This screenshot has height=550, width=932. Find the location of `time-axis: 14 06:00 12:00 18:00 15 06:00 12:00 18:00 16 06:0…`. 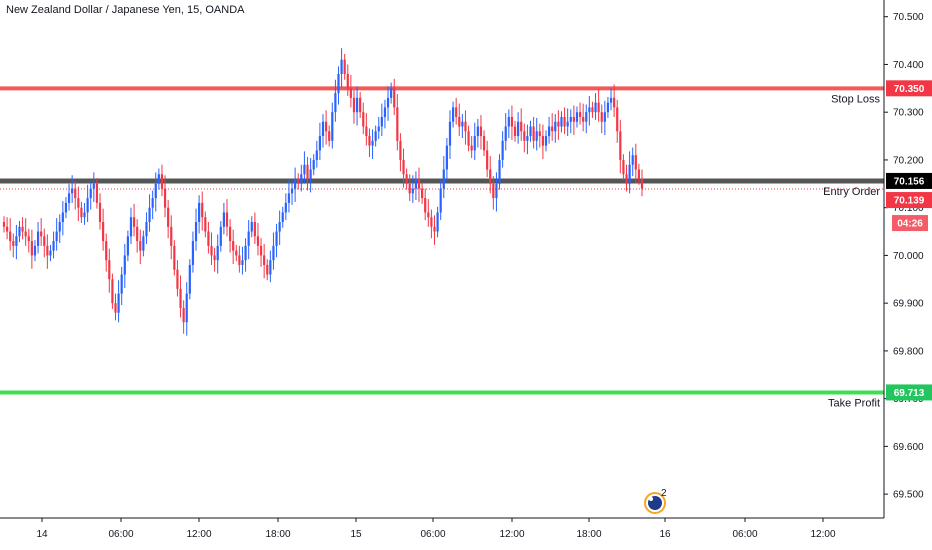

time-axis: 14 06:00 12:00 18:00 15 06:00 12:00 18:00 16 06:0… is located at coordinates (442, 528).